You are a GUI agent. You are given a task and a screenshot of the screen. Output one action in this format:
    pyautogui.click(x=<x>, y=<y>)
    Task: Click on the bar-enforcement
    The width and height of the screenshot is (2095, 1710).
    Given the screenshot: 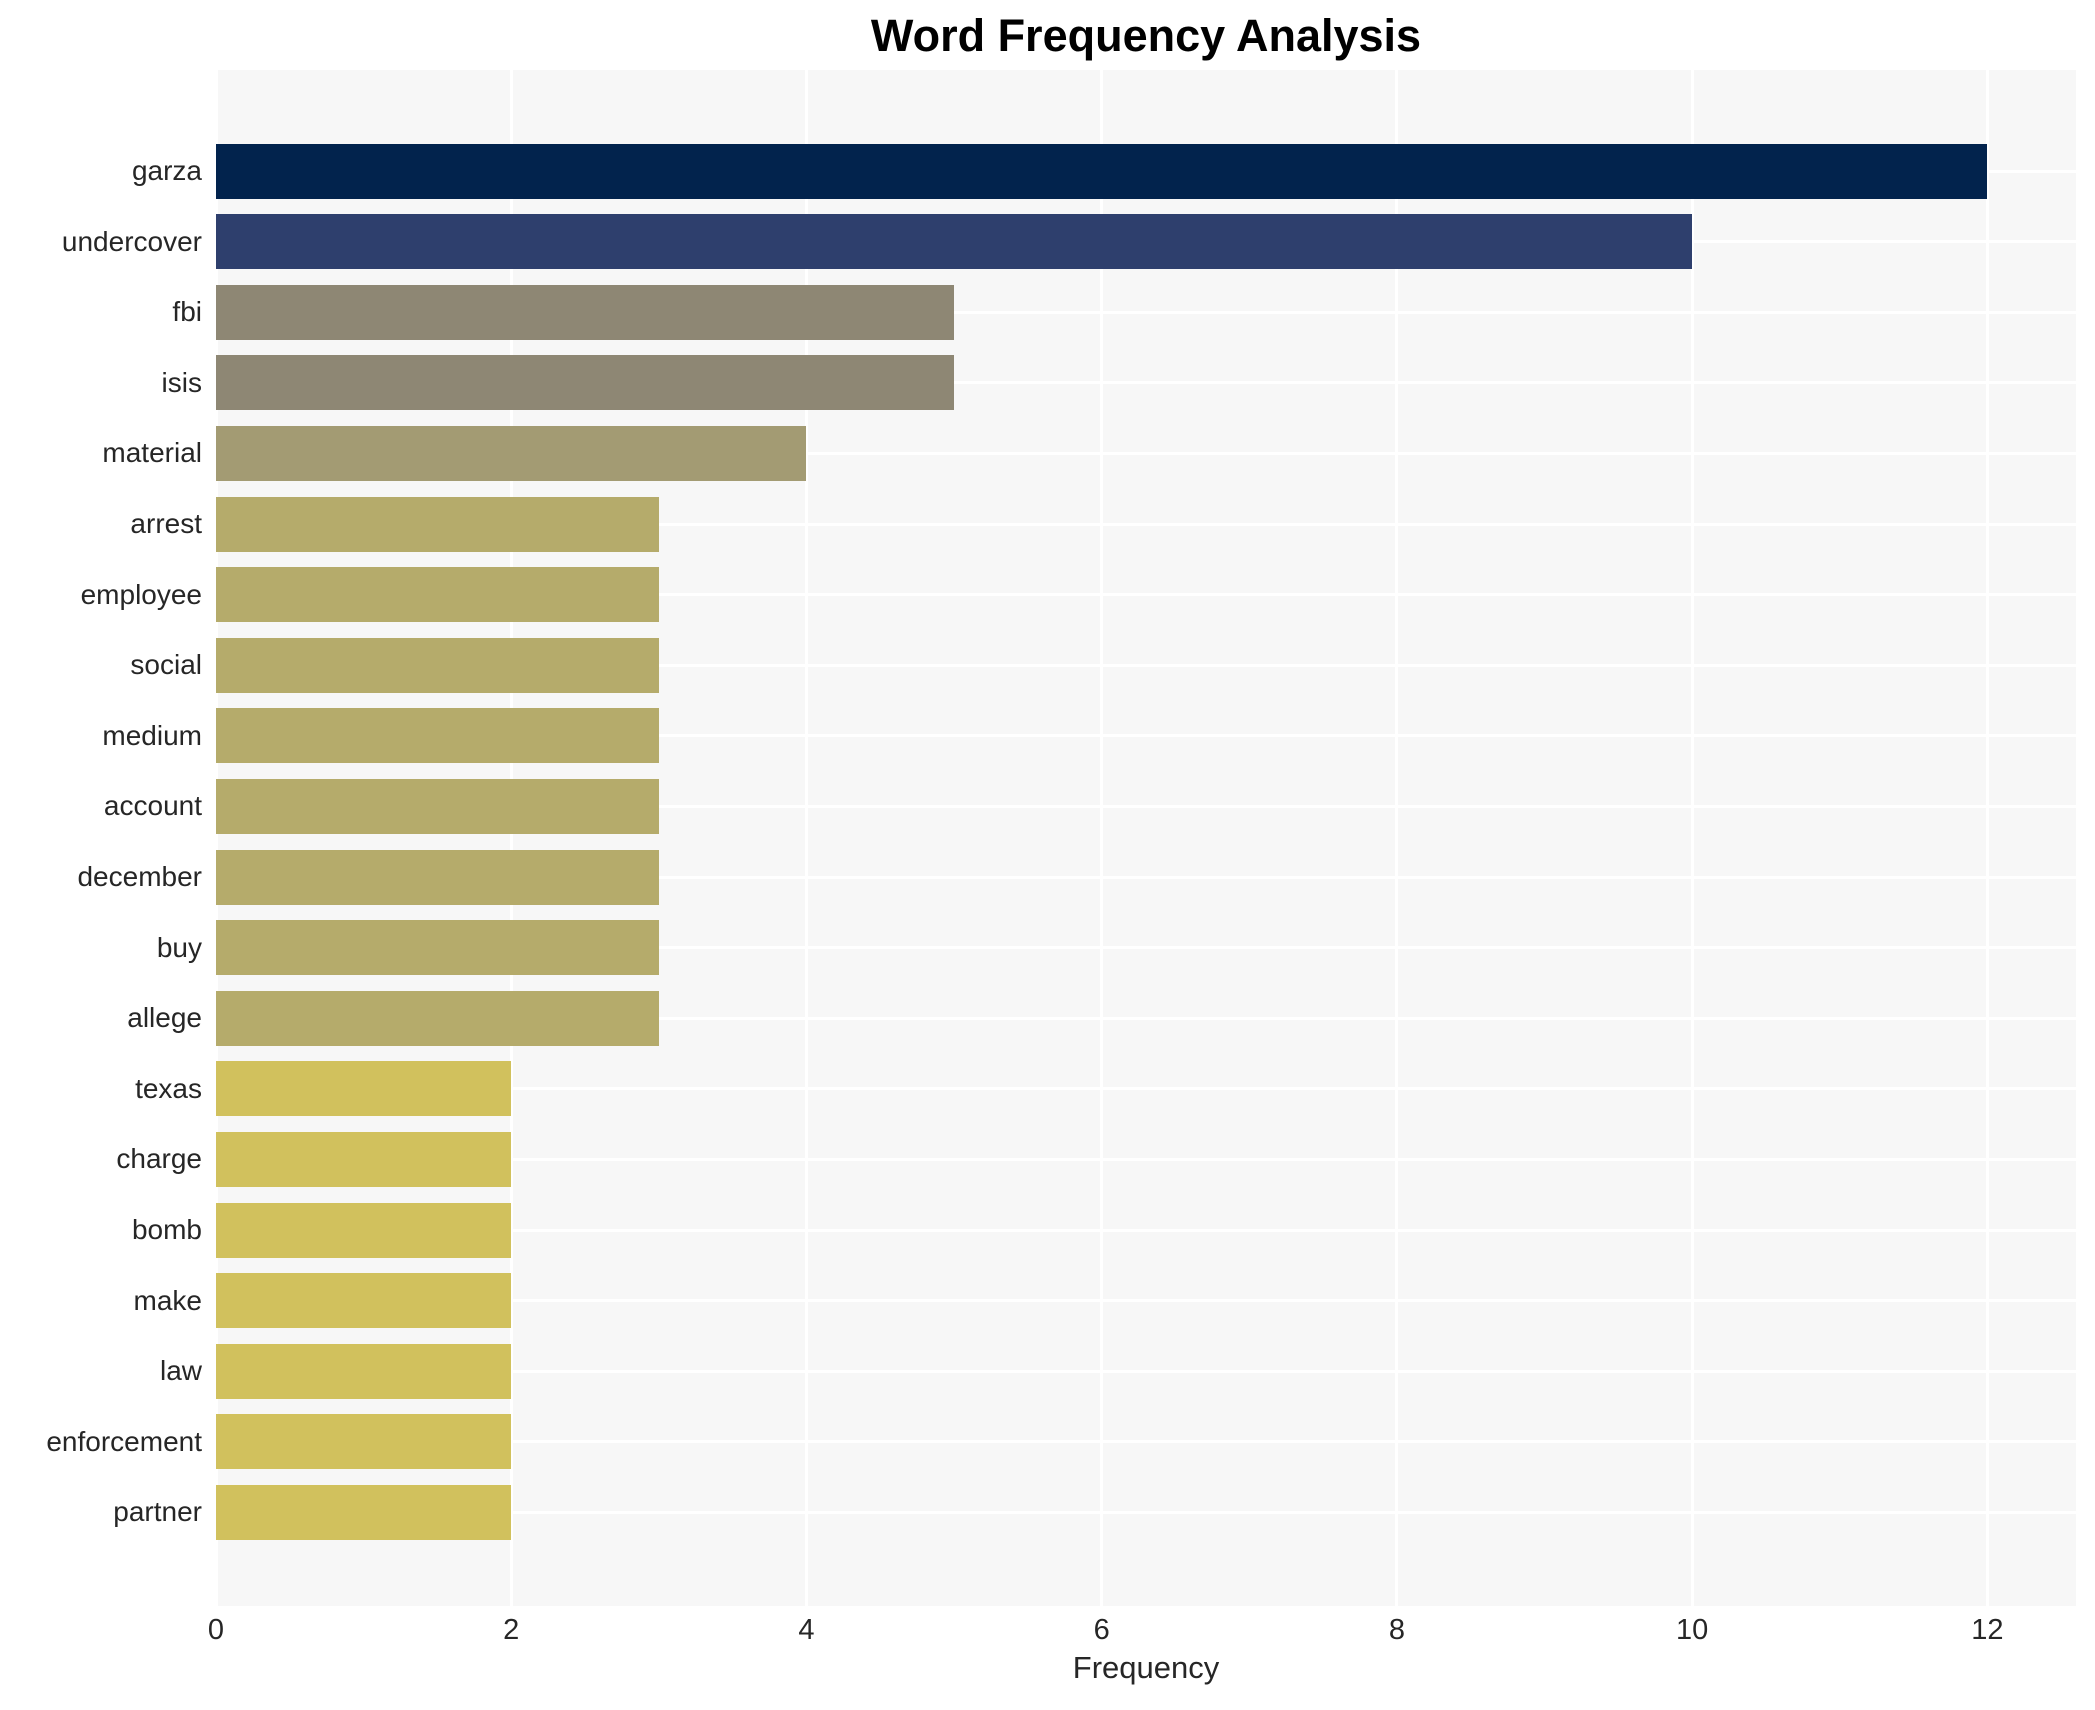 What is the action you would take?
    pyautogui.click(x=364, y=1442)
    